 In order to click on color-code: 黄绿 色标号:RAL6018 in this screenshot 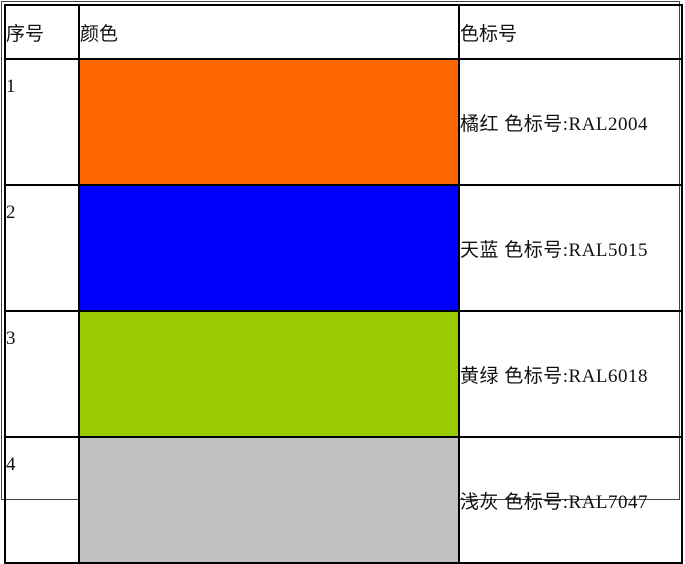, I will do `click(570, 374)`.